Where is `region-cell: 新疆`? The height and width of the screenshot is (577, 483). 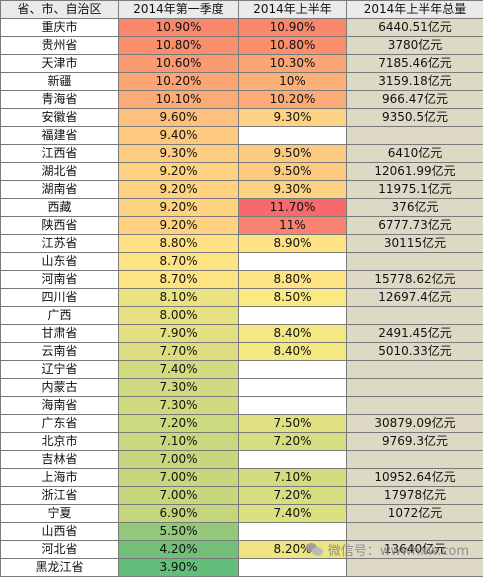 region-cell: 新疆 is located at coordinates (59, 81).